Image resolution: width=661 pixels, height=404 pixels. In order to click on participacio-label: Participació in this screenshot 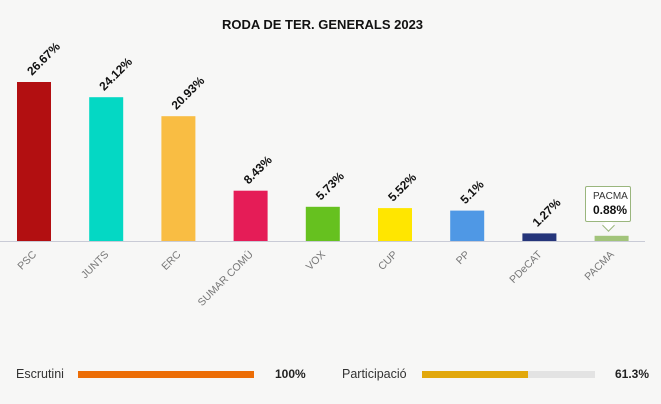, I will do `click(374, 374)`.